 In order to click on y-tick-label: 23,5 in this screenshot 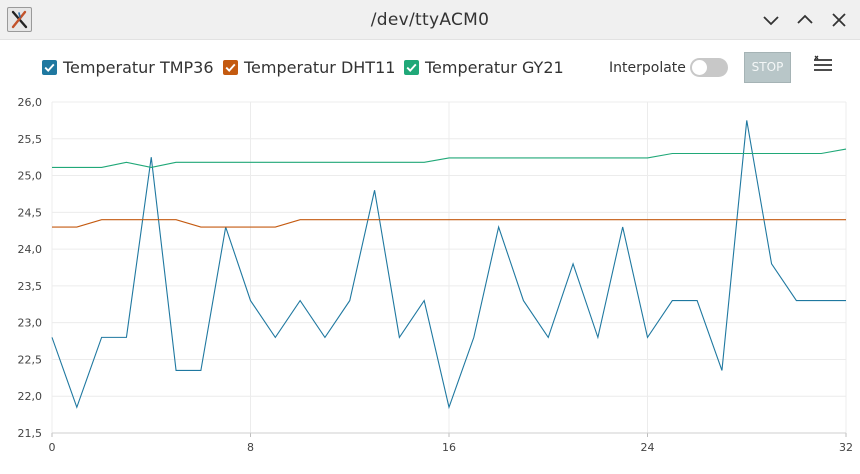, I will do `click(30, 286)`.